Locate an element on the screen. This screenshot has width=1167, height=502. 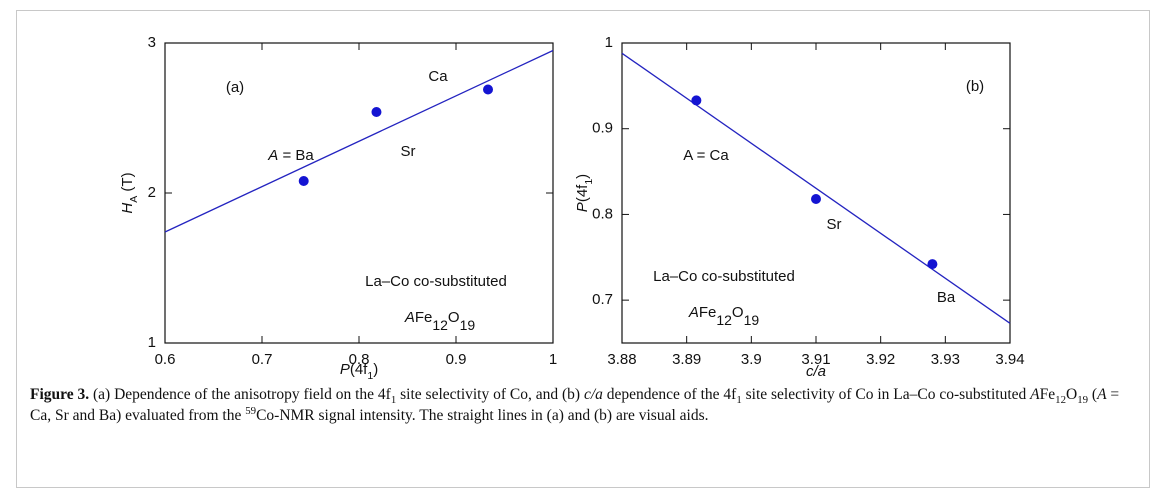
annotation: Ba is located at coordinates (946, 297).